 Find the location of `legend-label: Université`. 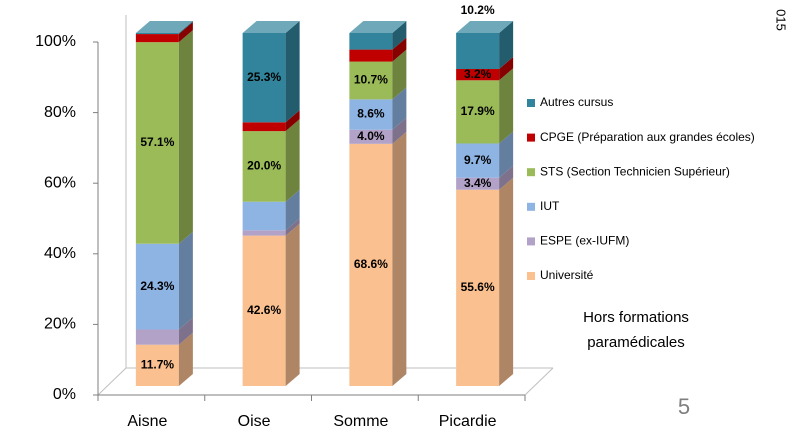

legend-label: Université is located at coordinates (567, 275).